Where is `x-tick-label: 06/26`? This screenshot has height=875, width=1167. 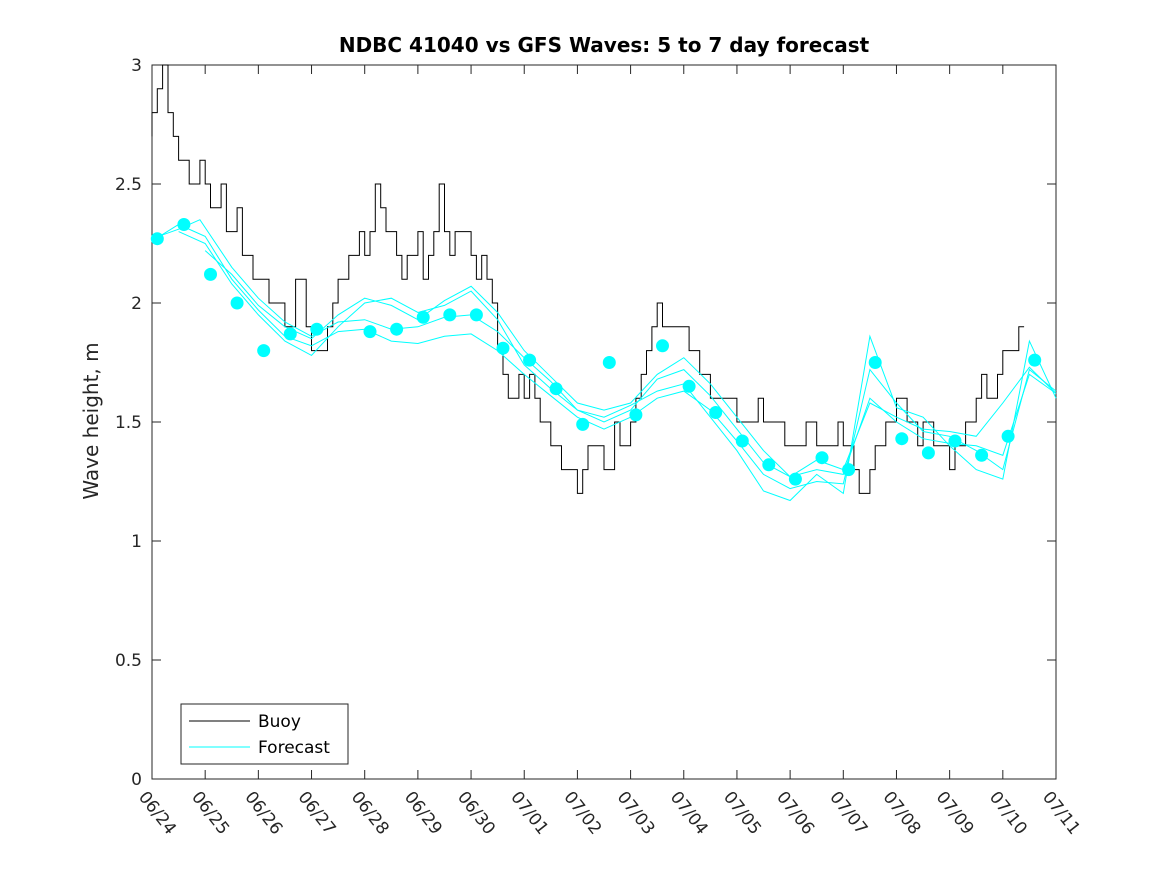
x-tick-label: 06/26 is located at coordinates (263, 813).